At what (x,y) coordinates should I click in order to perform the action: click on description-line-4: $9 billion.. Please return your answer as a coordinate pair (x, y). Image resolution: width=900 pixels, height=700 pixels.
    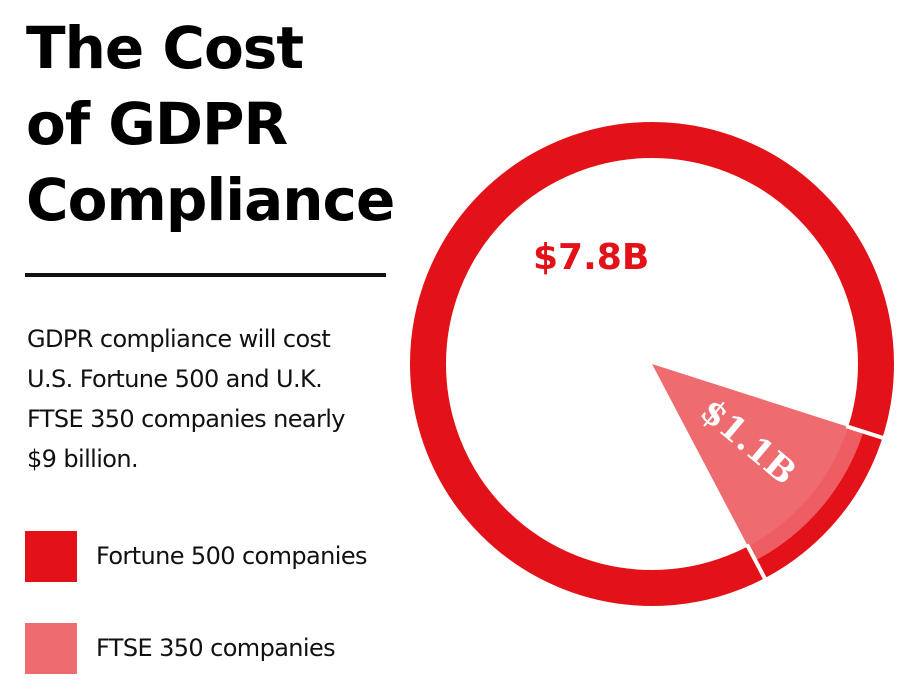
    Looking at the image, I should click on (83, 459).